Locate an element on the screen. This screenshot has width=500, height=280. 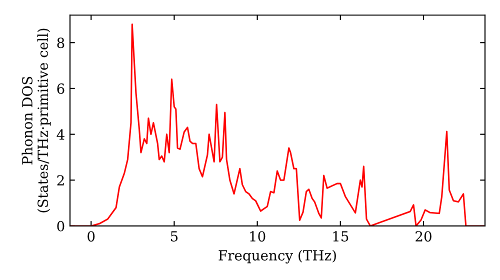
y-tick-label: 6 is located at coordinates (60, 88).